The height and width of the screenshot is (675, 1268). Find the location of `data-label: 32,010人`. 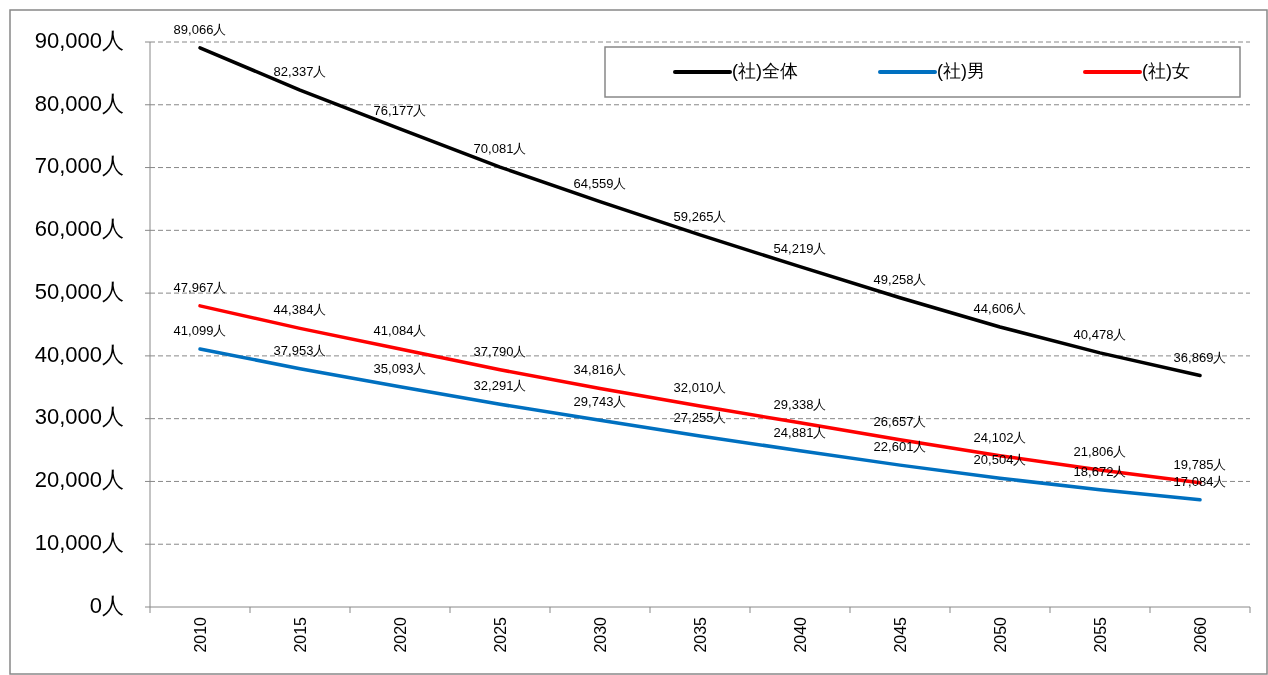

data-label: 32,010人 is located at coordinates (700, 388).